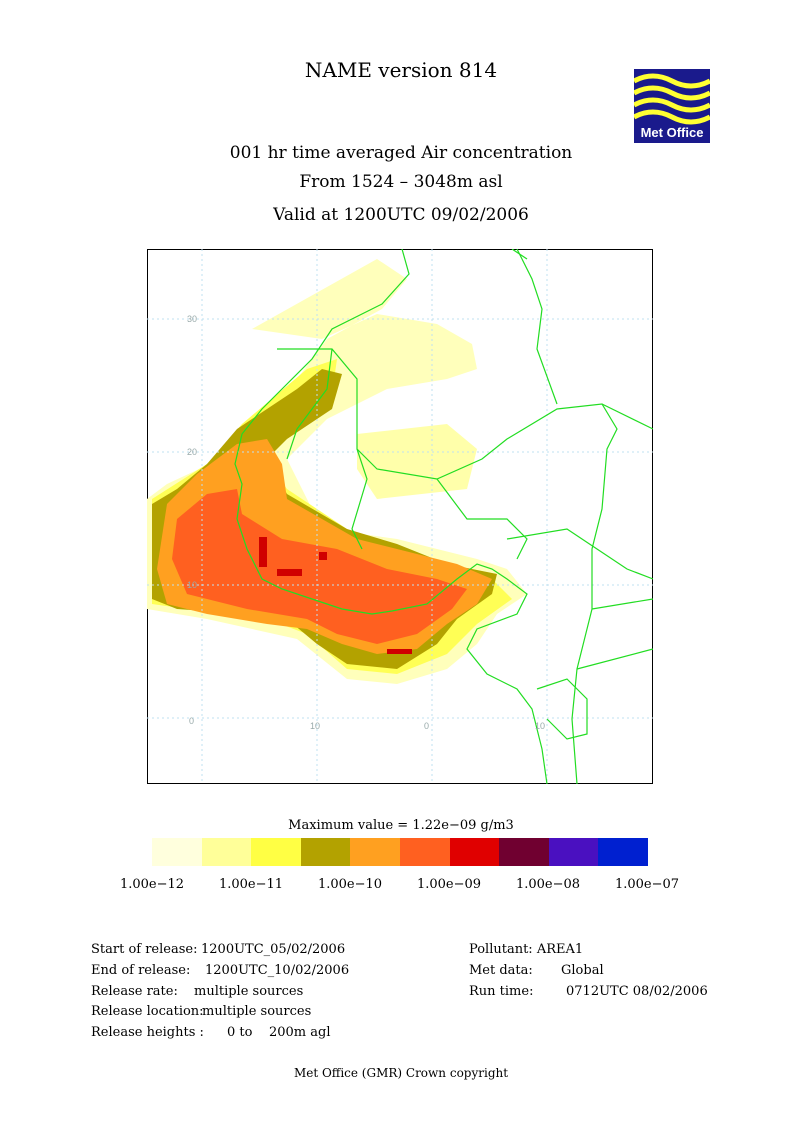  What do you see at coordinates (526, 949) in the screenshot?
I see `pollutant: Pollutant: AREA1` at bounding box center [526, 949].